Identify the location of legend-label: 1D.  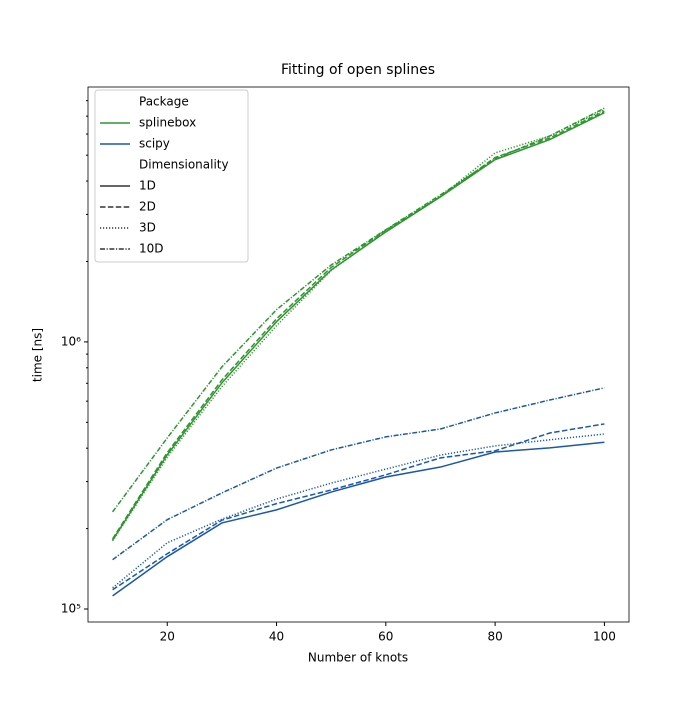
(147, 186).